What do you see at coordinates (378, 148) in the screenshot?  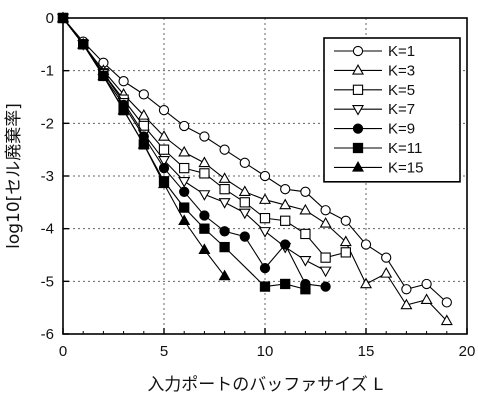 I see `legend-item: K=11` at bounding box center [378, 148].